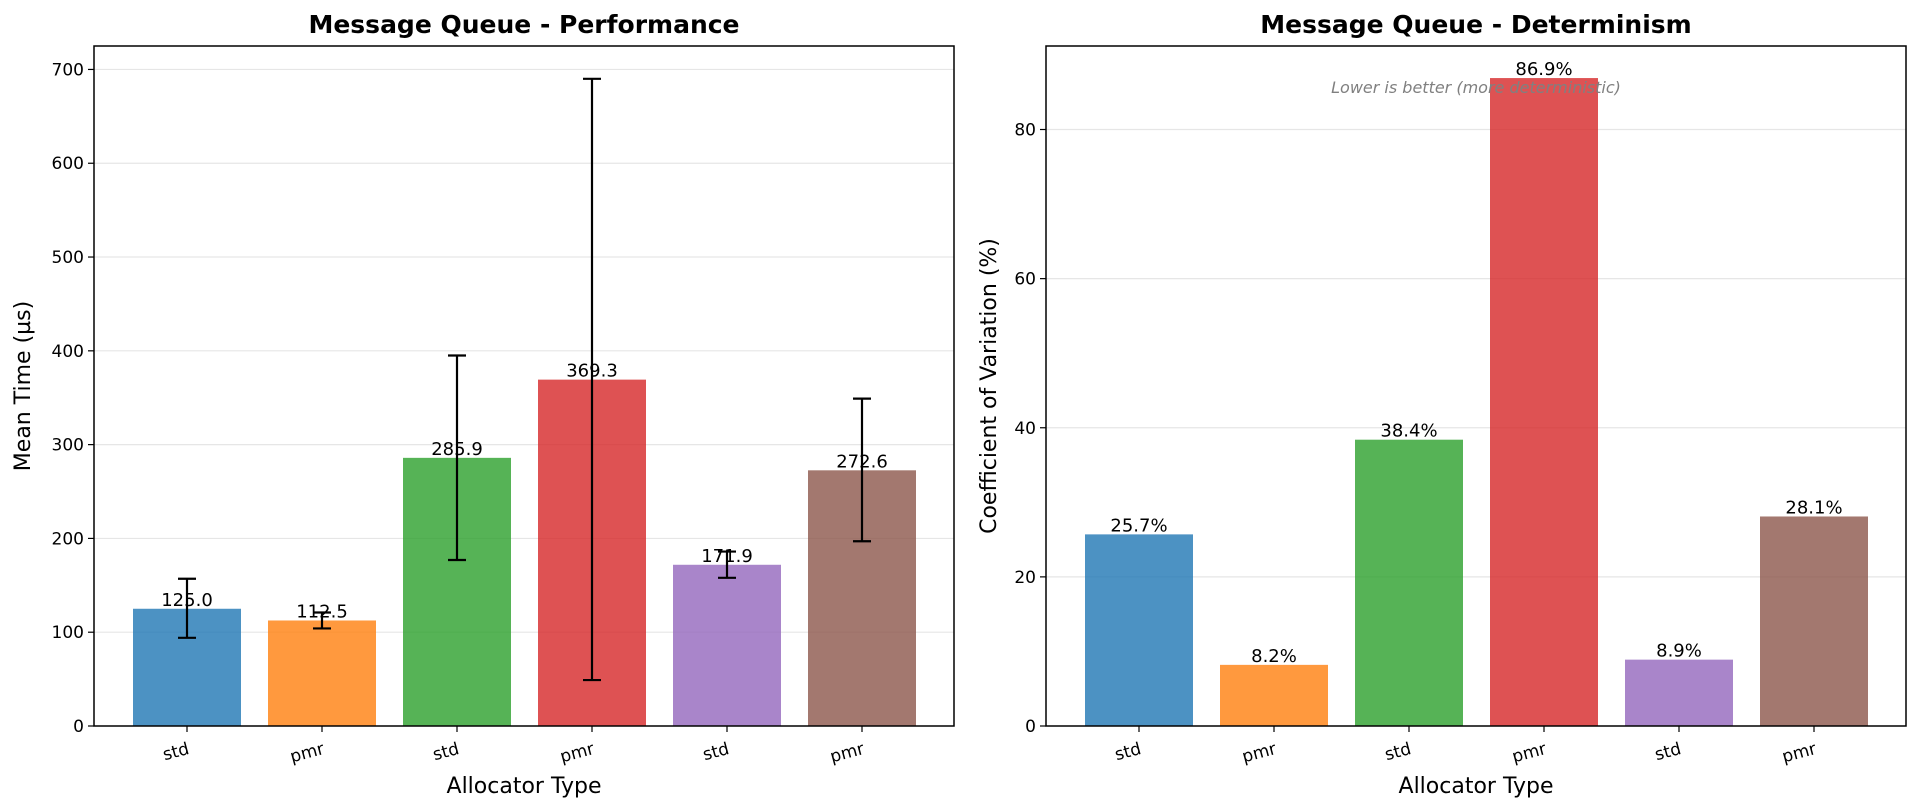 The width and height of the screenshot is (1920, 811). Describe the element at coordinates (1025, 578) in the screenshot. I see `y-tick-label: 20` at that location.